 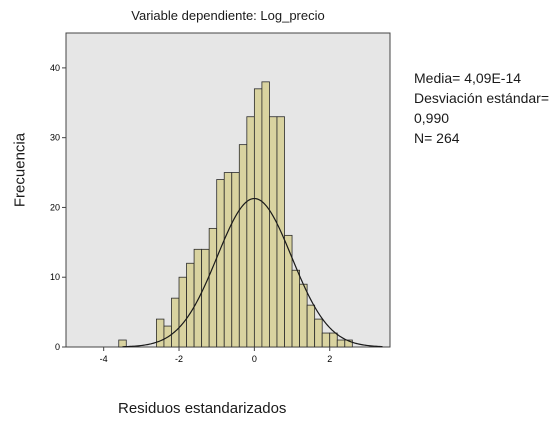 I want to click on y-tick-label-3: 30, so click(x=55, y=138).